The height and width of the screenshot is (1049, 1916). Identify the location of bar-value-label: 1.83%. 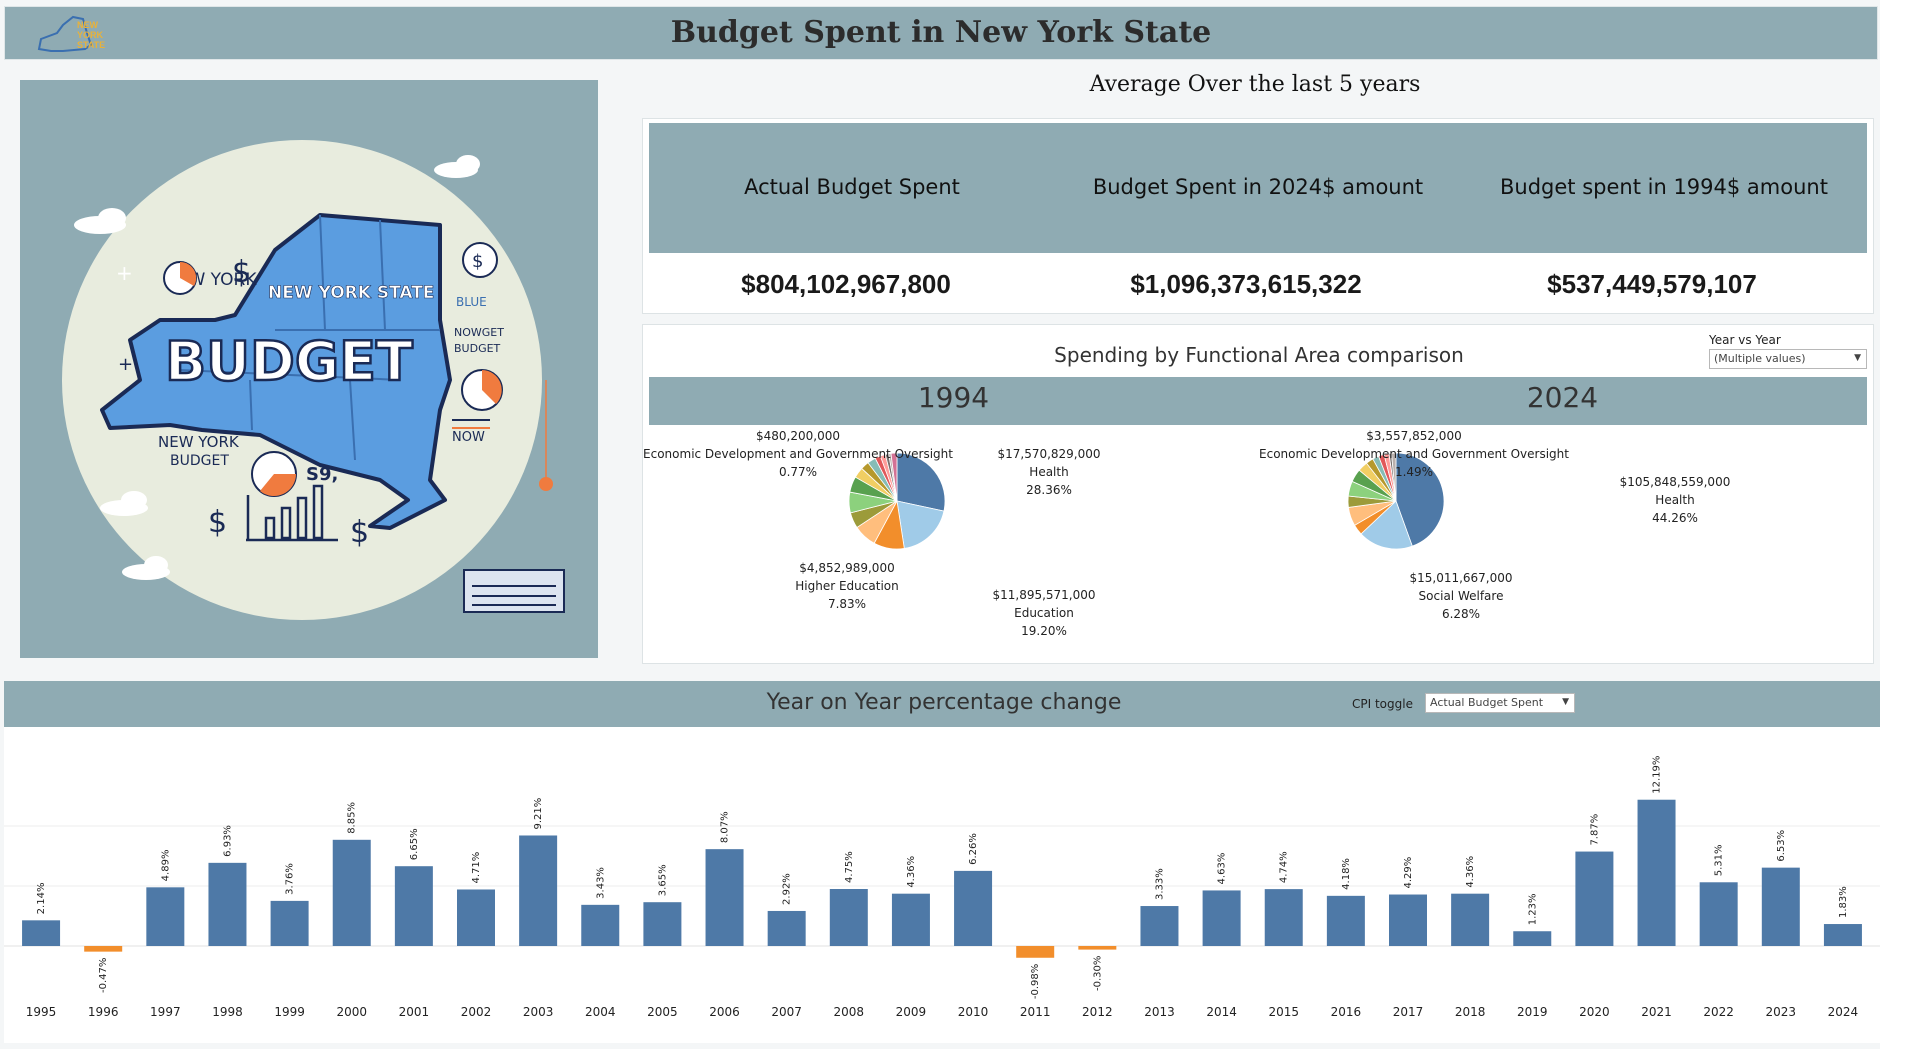
(1843, 902).